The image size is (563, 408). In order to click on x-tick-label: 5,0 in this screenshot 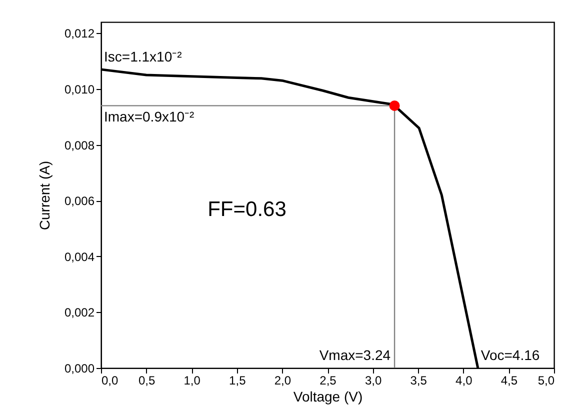, I will do `click(546, 381)`.